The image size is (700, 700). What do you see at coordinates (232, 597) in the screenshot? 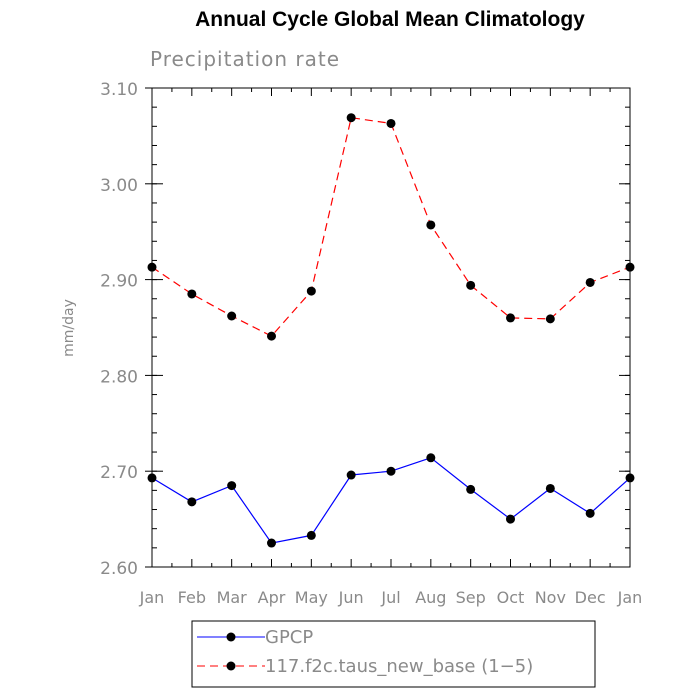
I see `x-tick-label: Mar` at bounding box center [232, 597].